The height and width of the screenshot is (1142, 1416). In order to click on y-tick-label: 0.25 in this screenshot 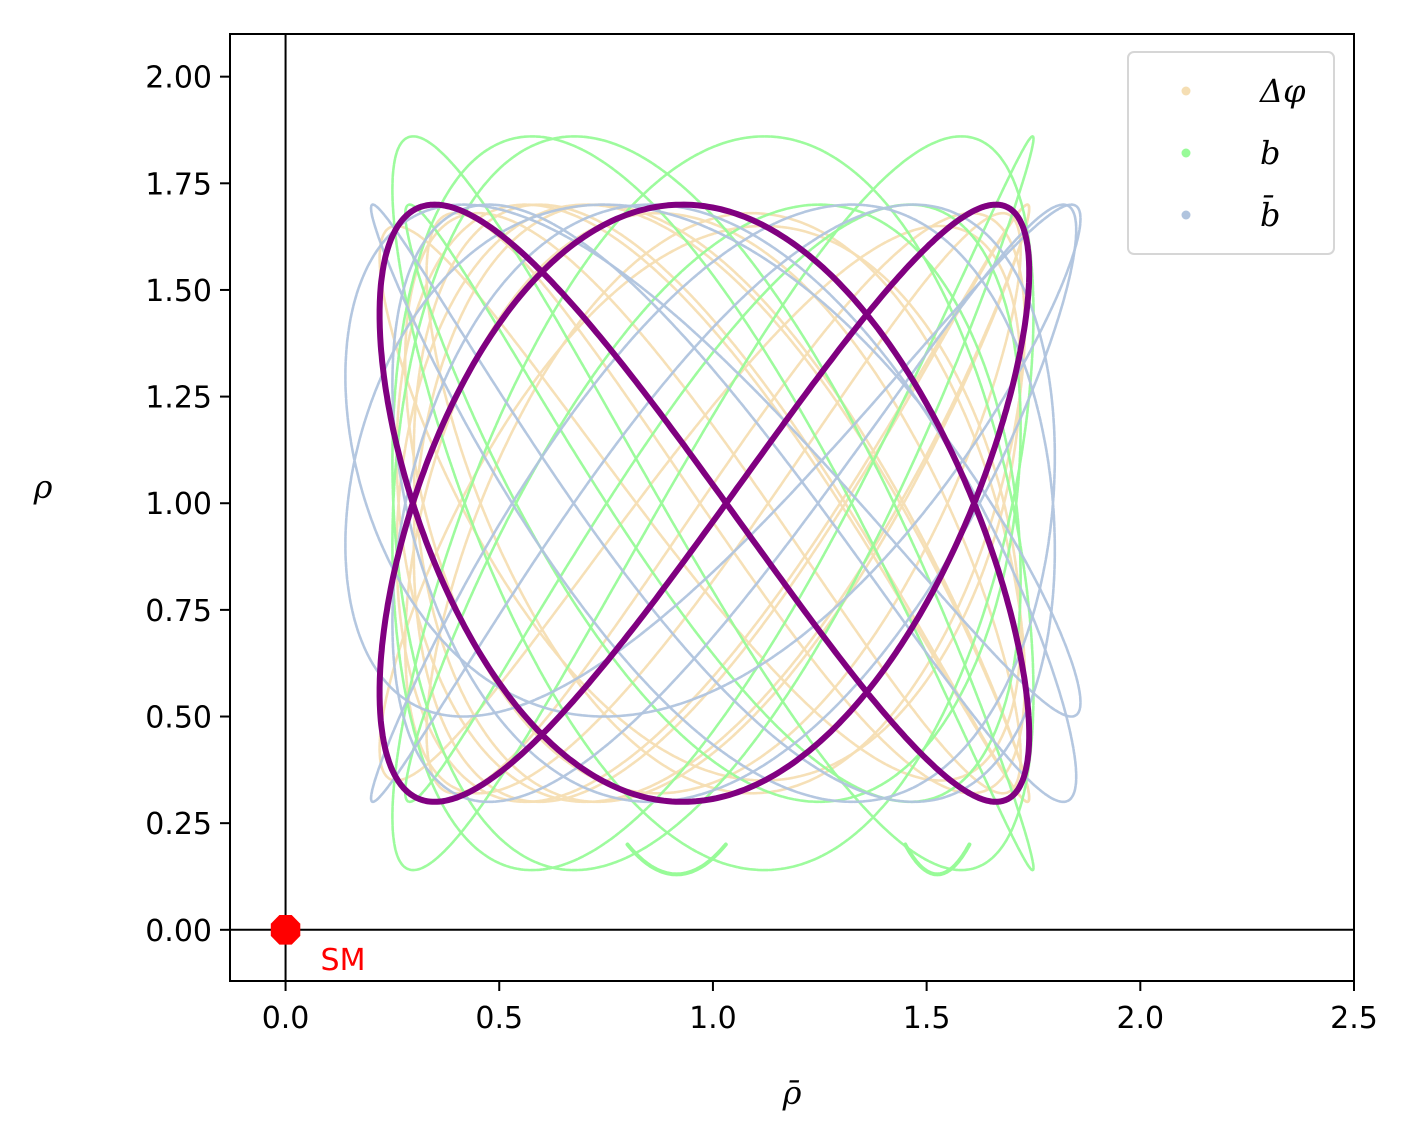, I will do `click(178, 824)`.